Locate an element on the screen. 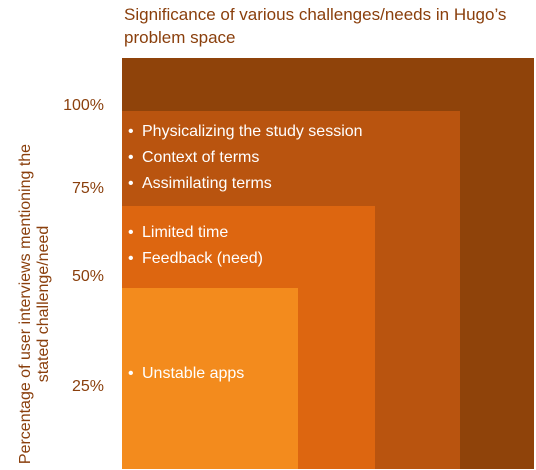 Image resolution: width=536 pixels, height=470 pixels. y-tick-25: 25% is located at coordinates (87, 386).